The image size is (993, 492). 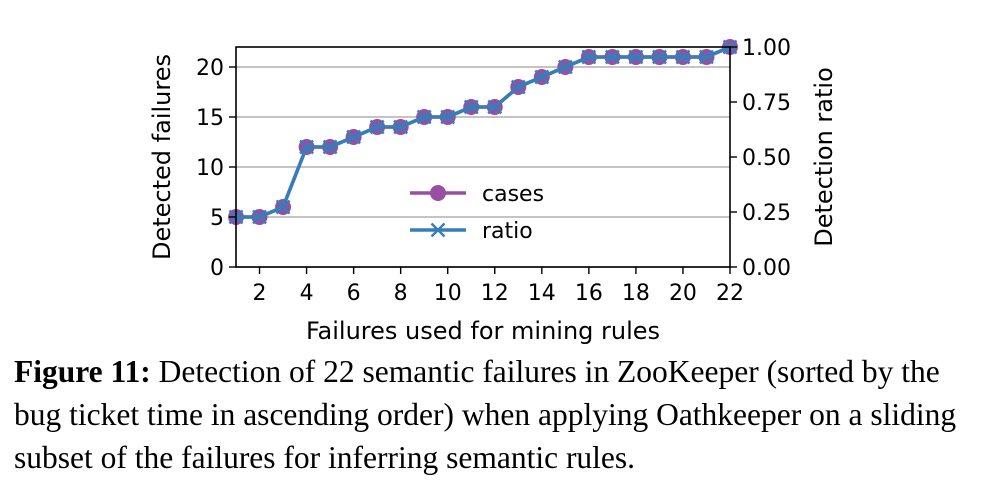 What do you see at coordinates (495, 293) in the screenshot?
I see `x-tick-label: 12` at bounding box center [495, 293].